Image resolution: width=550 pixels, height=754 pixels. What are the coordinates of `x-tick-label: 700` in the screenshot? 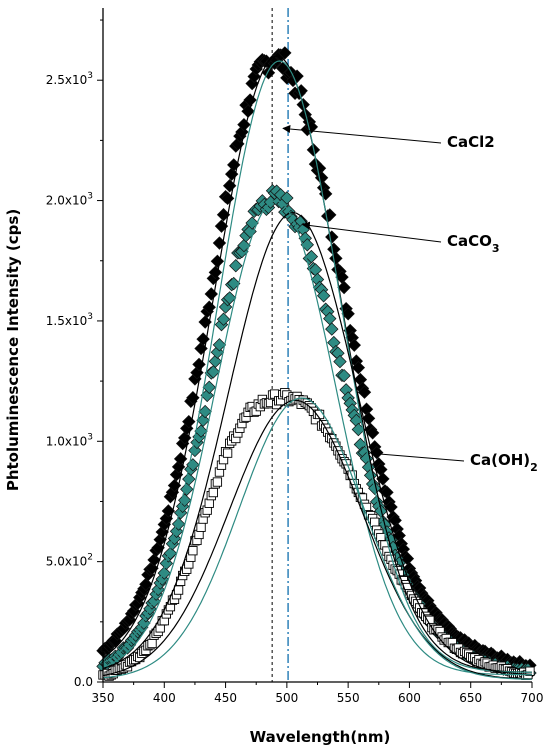 It's located at (532, 698).